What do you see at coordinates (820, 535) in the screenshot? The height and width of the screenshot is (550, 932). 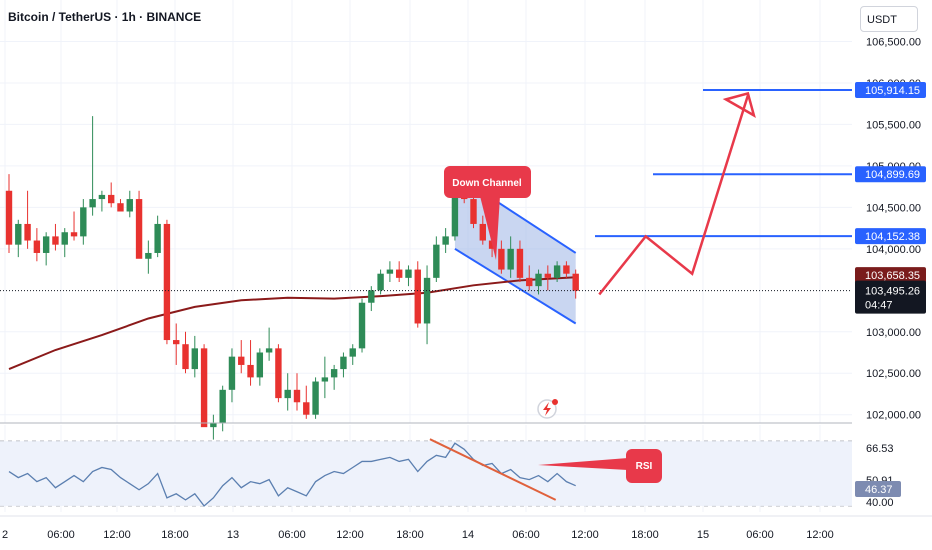 I see `time-tick-label: 12:00` at bounding box center [820, 535].